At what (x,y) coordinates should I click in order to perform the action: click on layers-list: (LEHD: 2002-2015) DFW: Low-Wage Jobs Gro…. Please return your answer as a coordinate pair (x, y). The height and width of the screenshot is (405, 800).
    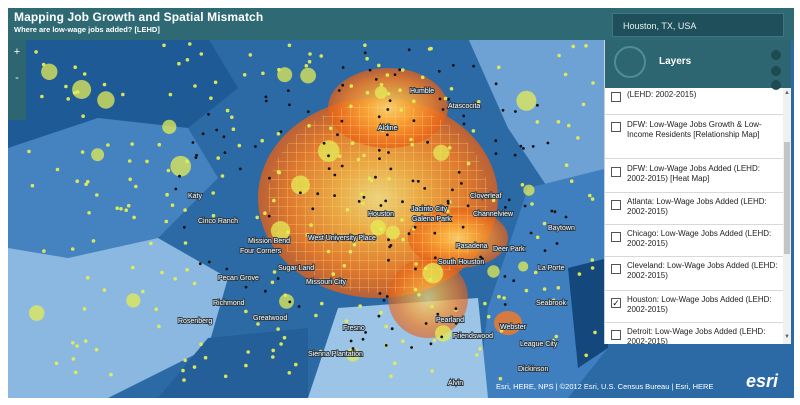
    Looking at the image, I should click on (694, 216).